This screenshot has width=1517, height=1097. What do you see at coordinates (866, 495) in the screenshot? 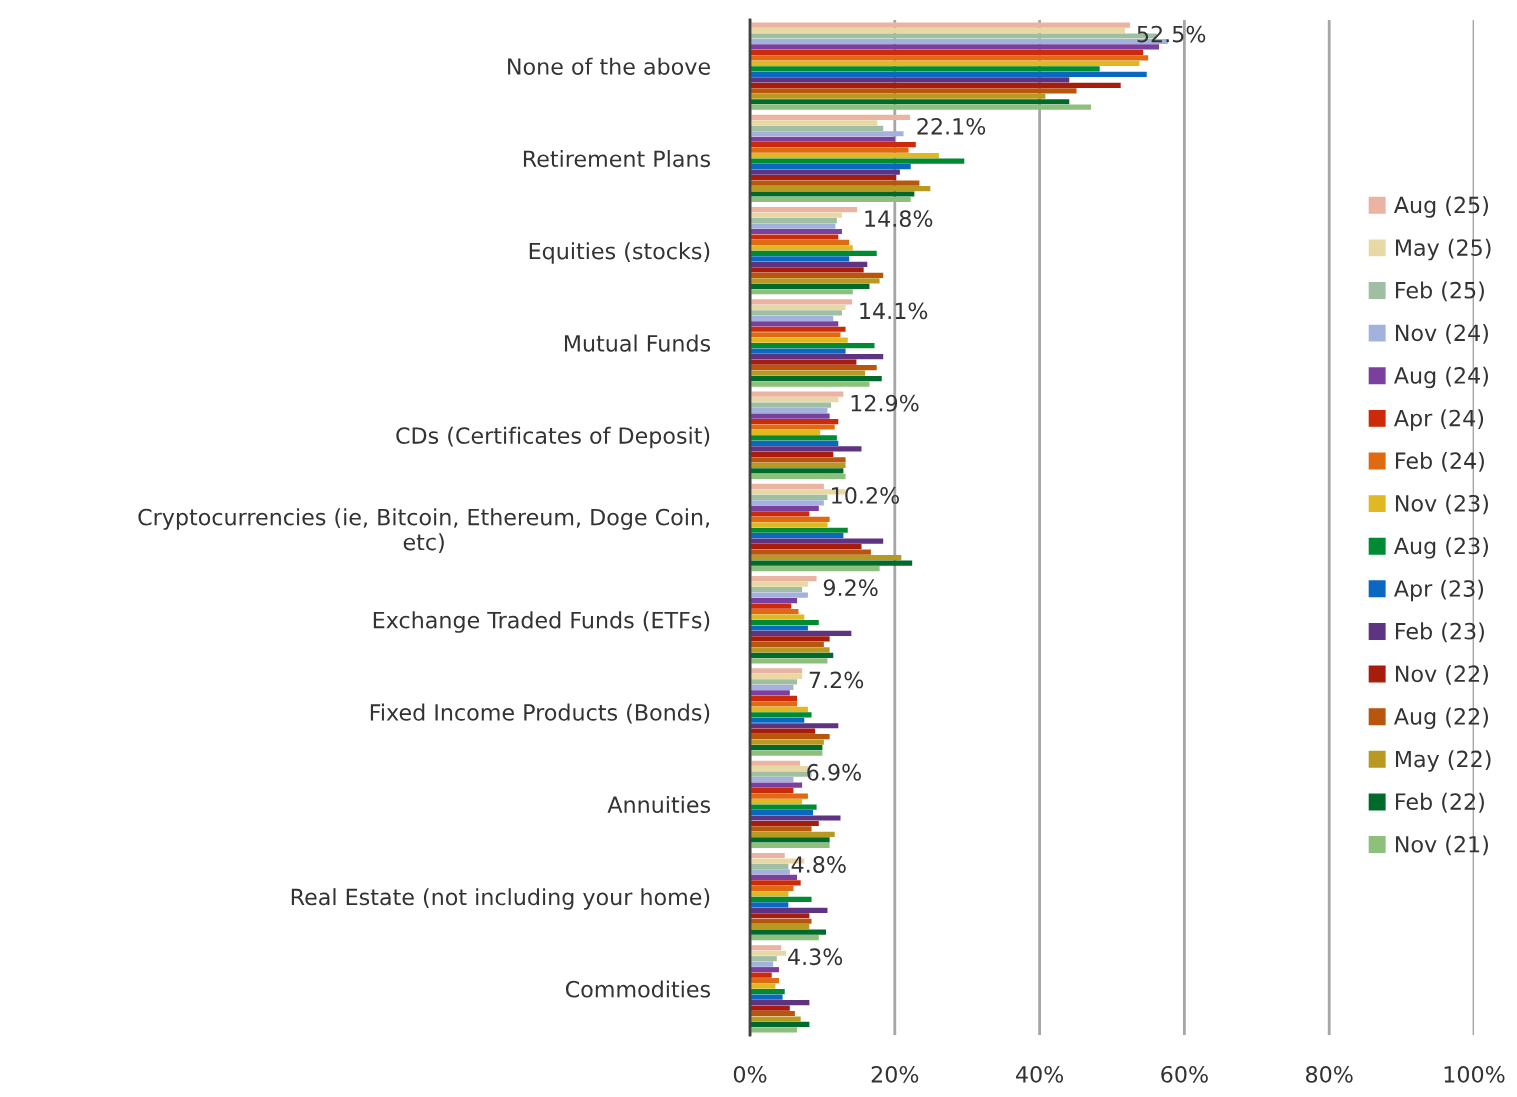
I see `data-label: 10.2%` at bounding box center [866, 495].